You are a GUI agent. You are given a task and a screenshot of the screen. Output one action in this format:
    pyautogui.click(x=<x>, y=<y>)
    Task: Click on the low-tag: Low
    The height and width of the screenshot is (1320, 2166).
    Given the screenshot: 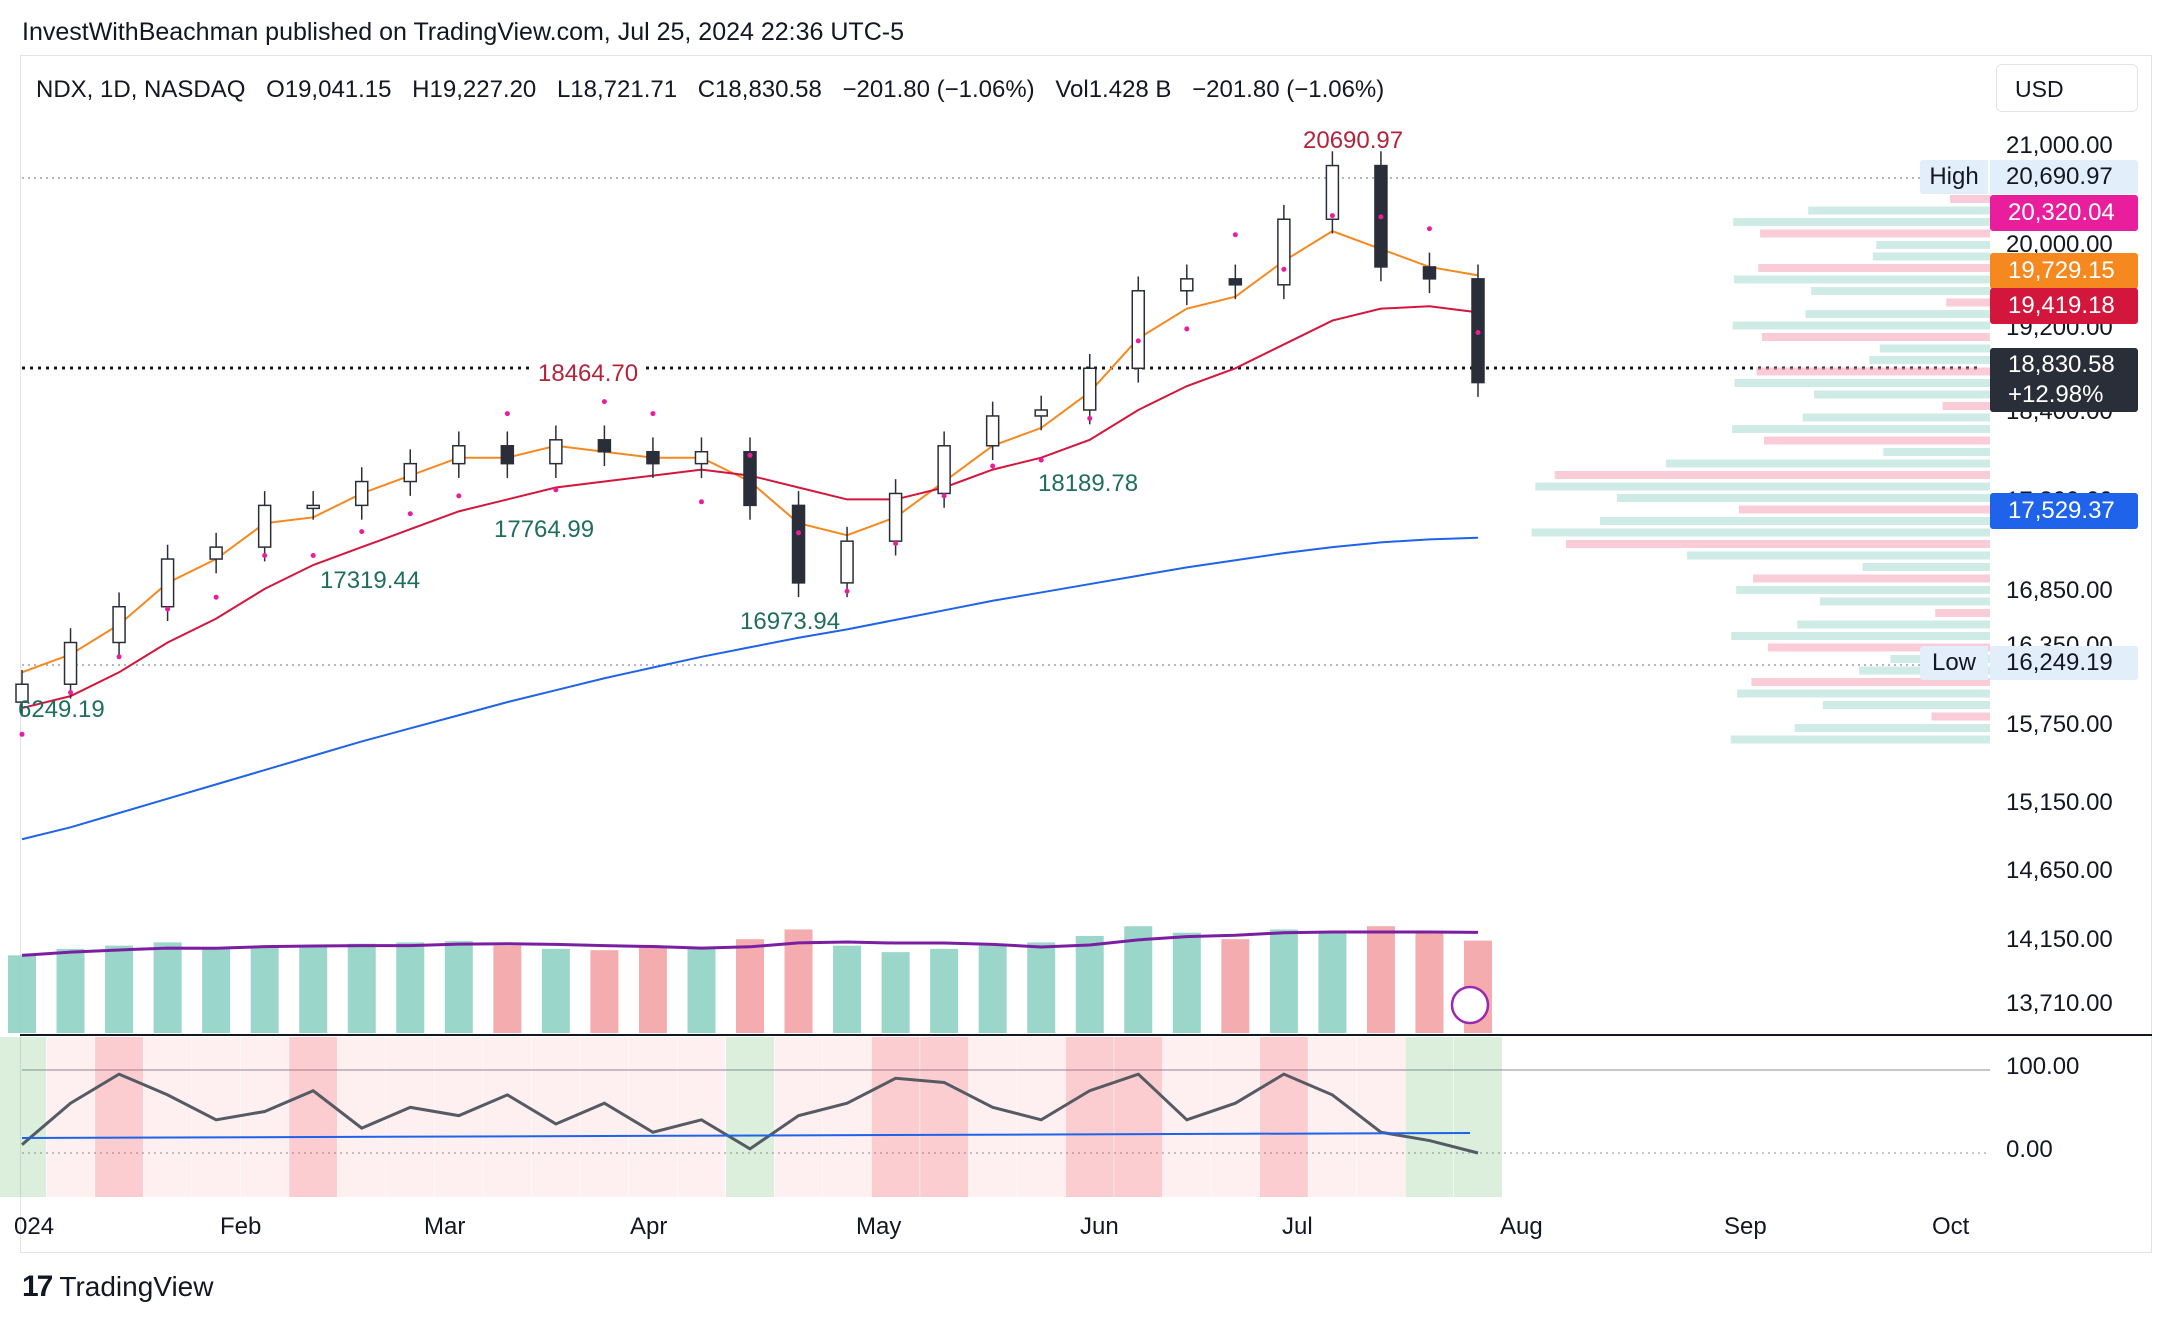 What is the action you would take?
    pyautogui.click(x=1954, y=663)
    